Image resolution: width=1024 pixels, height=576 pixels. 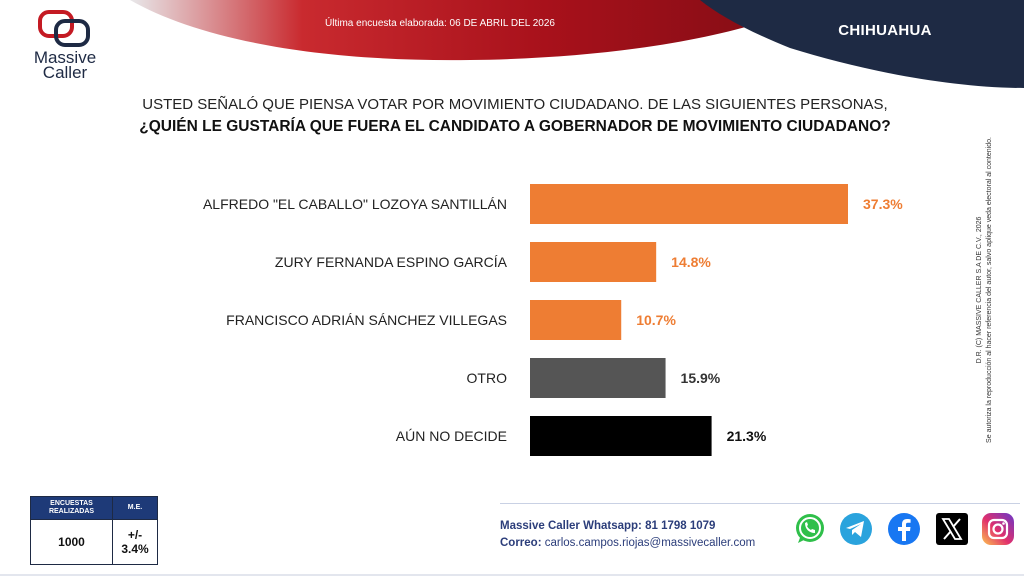 I want to click on whatsapp-contact: Massive Caller Whatsapp: 81 1798 1079, so click(x=627, y=526).